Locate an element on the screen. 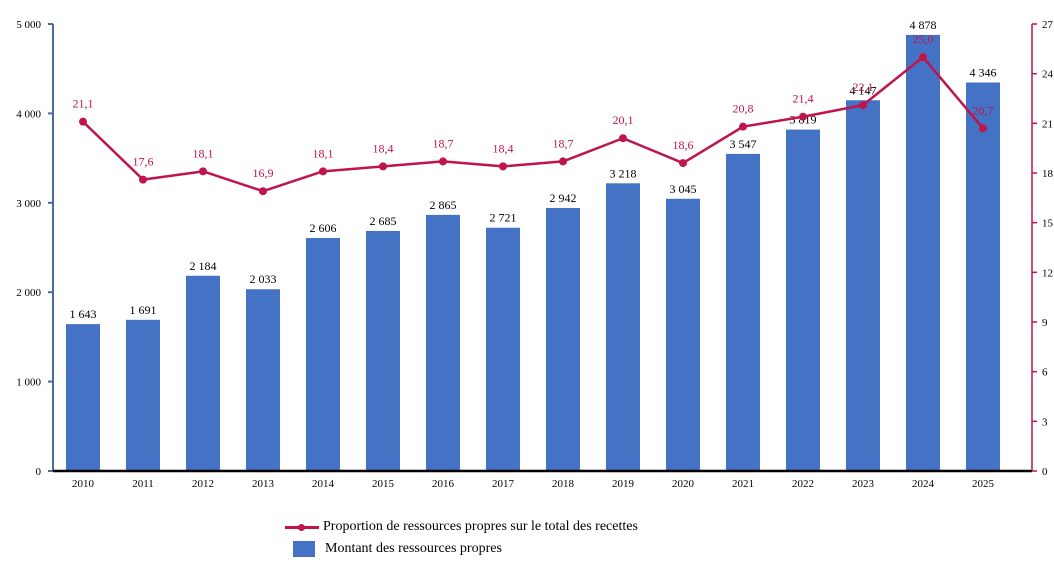 The width and height of the screenshot is (1054, 572). bar-2025 is located at coordinates (983, 277).